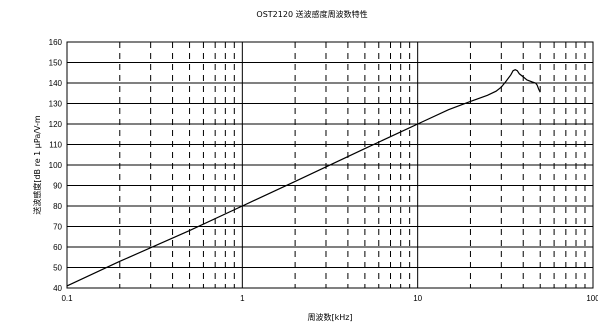  Describe the element at coordinates (57, 288) in the screenshot. I see `y-tick-label: 40` at that location.